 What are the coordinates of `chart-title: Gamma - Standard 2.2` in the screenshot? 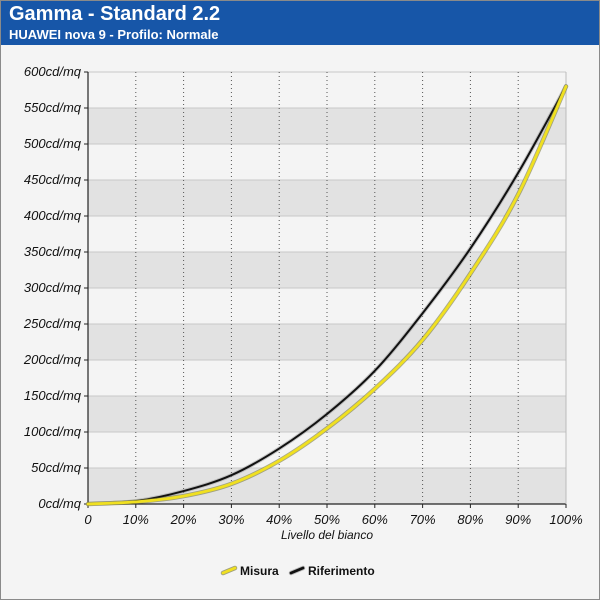 It's located at (115, 14).